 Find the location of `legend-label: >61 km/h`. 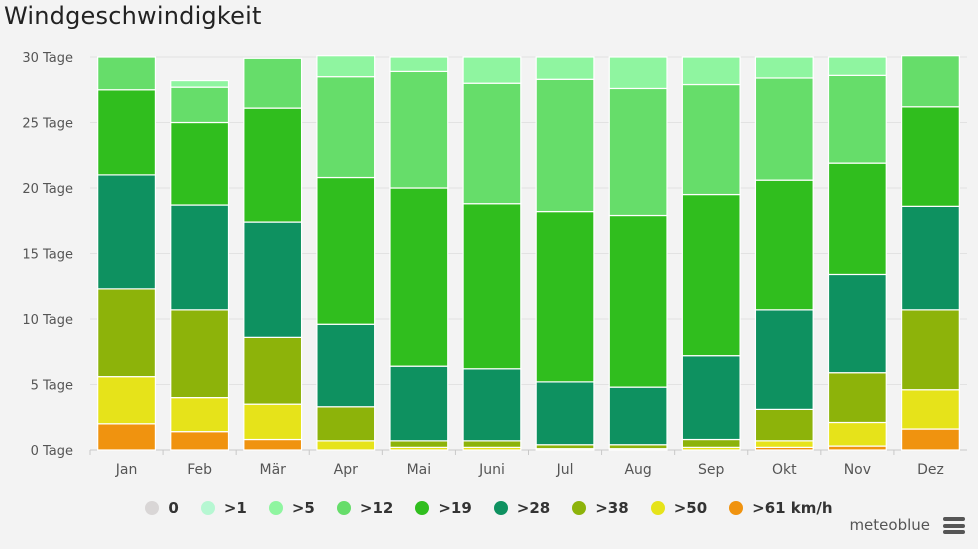

legend-label: >61 km/h is located at coordinates (792, 508).